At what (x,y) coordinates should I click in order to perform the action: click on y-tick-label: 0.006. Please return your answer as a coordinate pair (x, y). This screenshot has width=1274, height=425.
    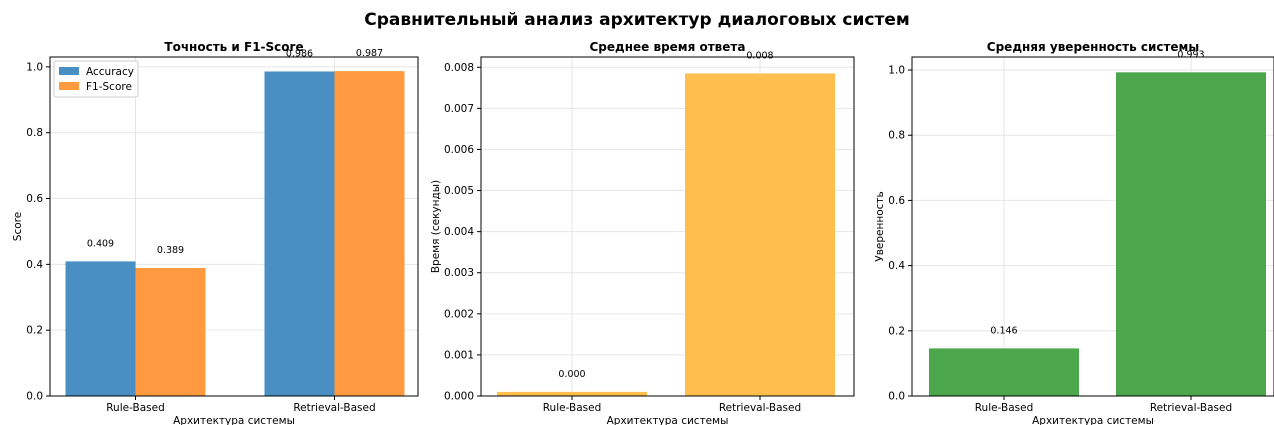
    Looking at the image, I should click on (459, 150).